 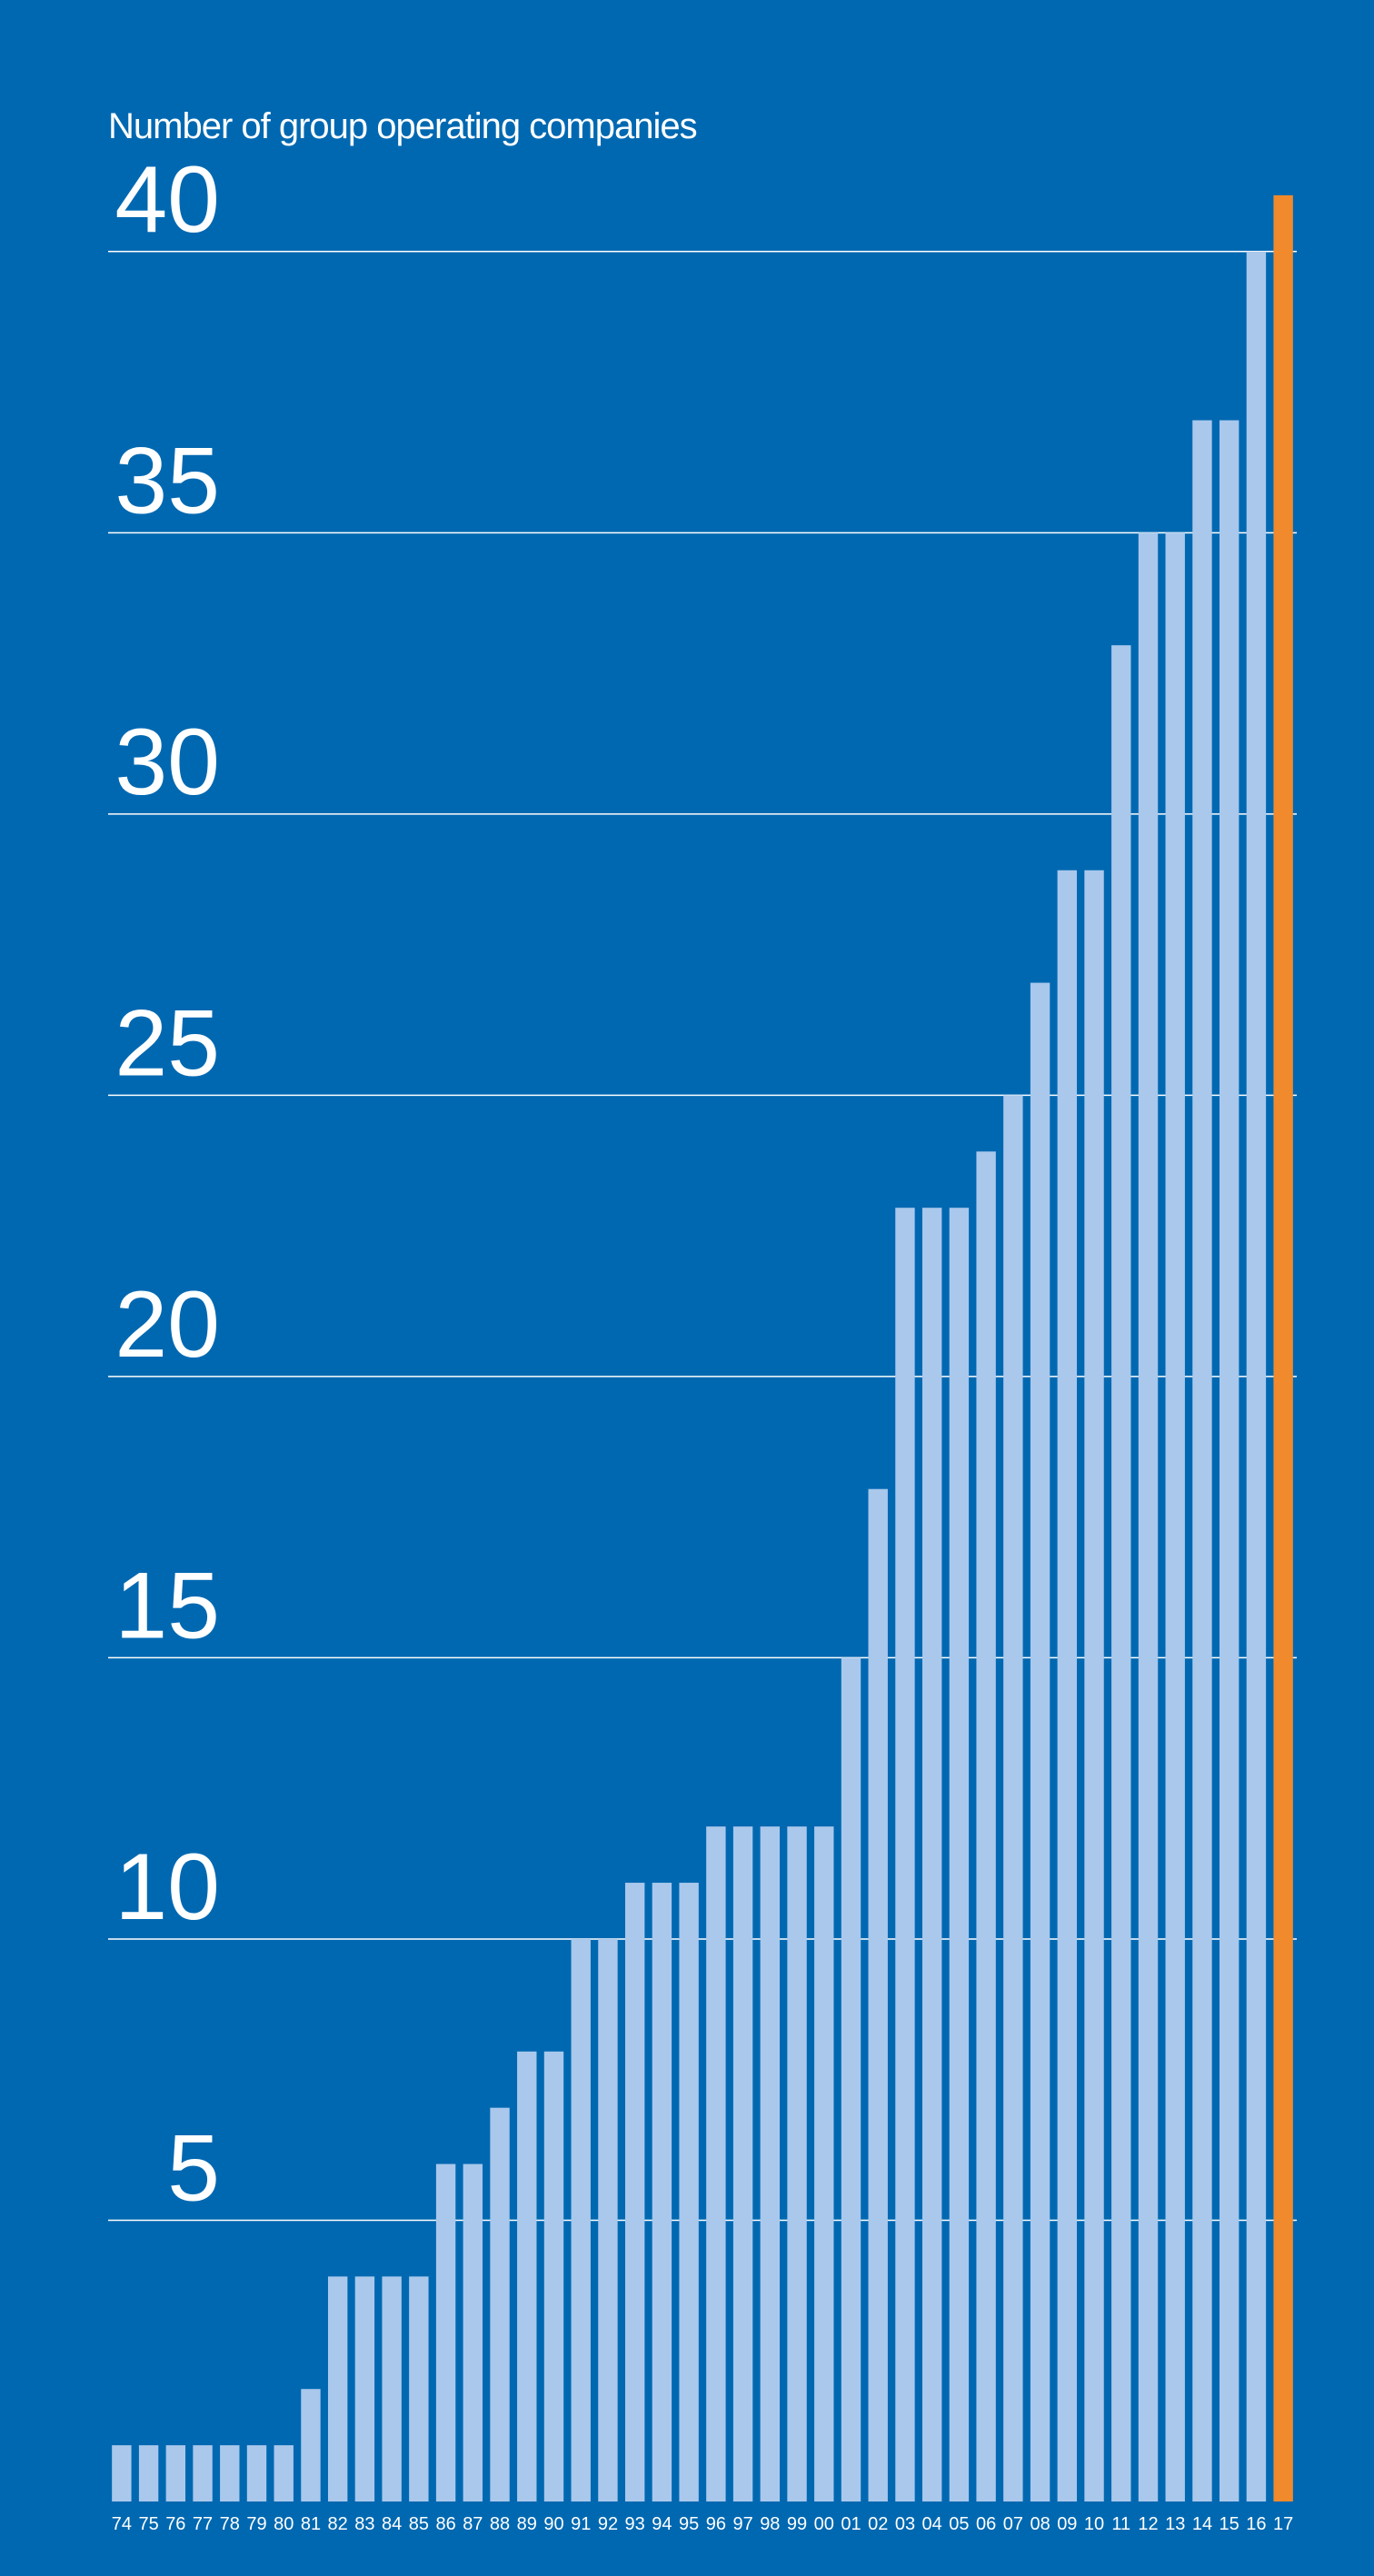 What do you see at coordinates (1148, 2524) in the screenshot?
I see `x-tick-label: 12` at bounding box center [1148, 2524].